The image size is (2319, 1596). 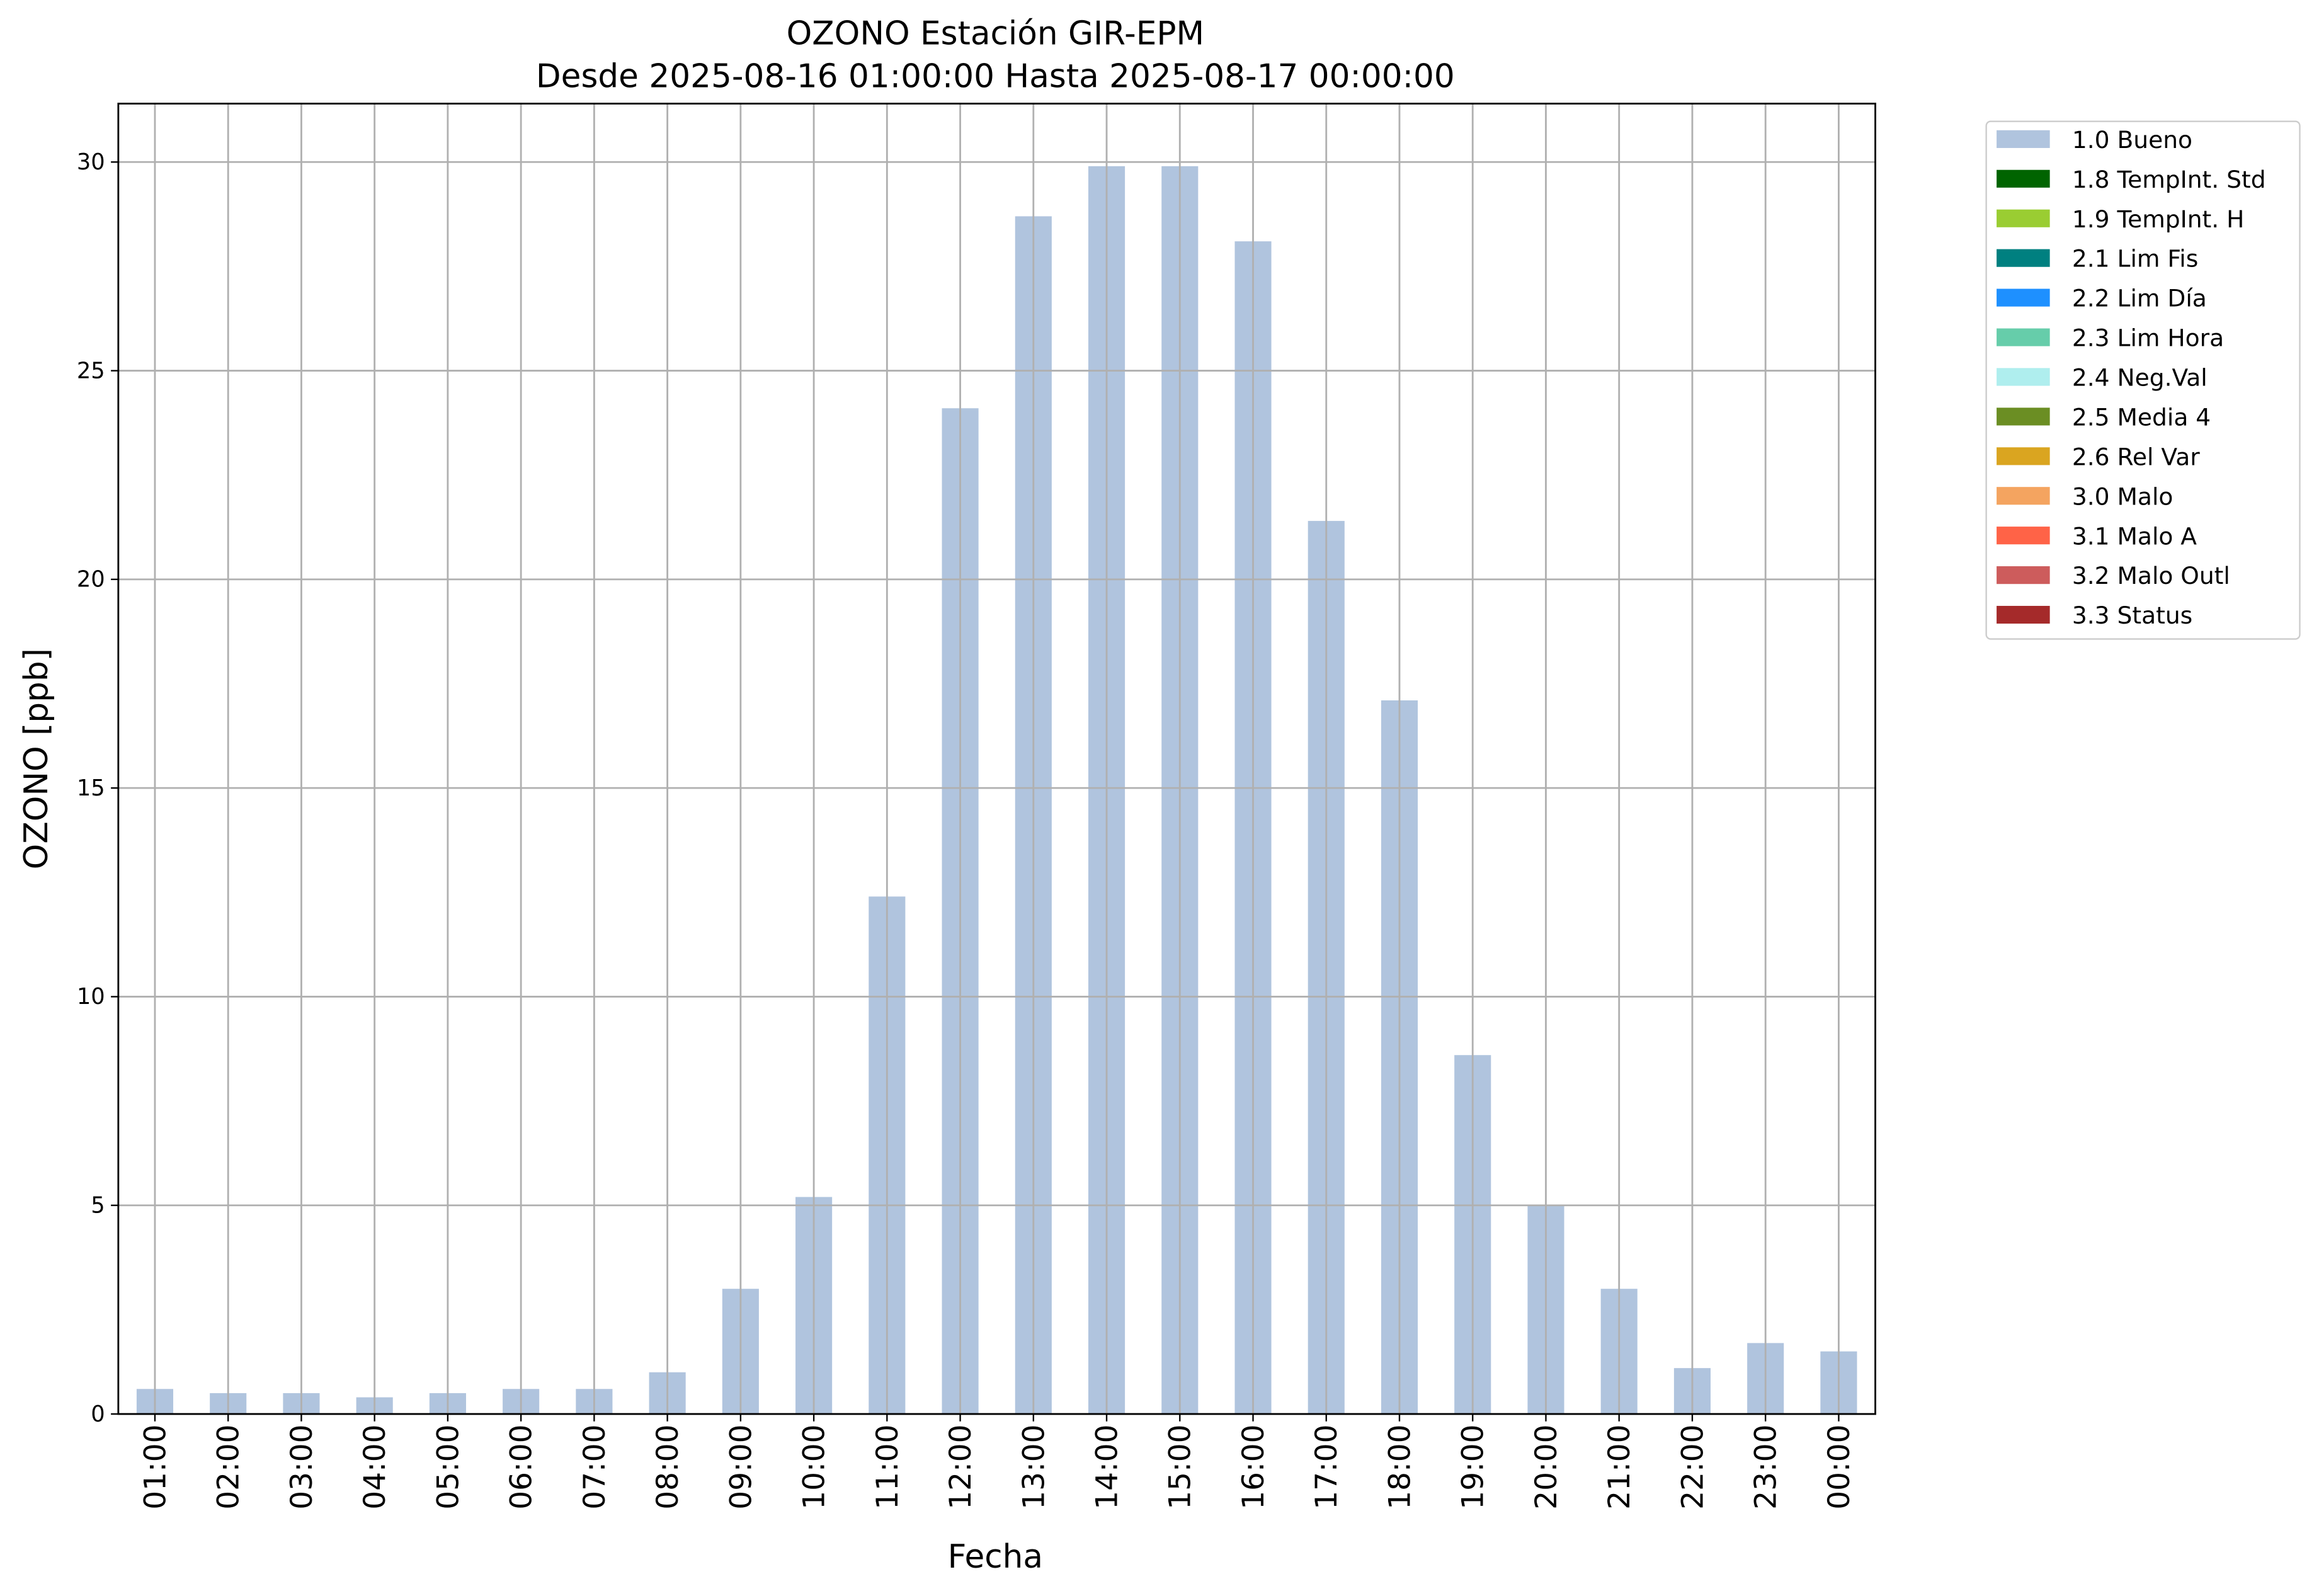 I want to click on x-tick-label: 16:00, so click(x=1253, y=1466).